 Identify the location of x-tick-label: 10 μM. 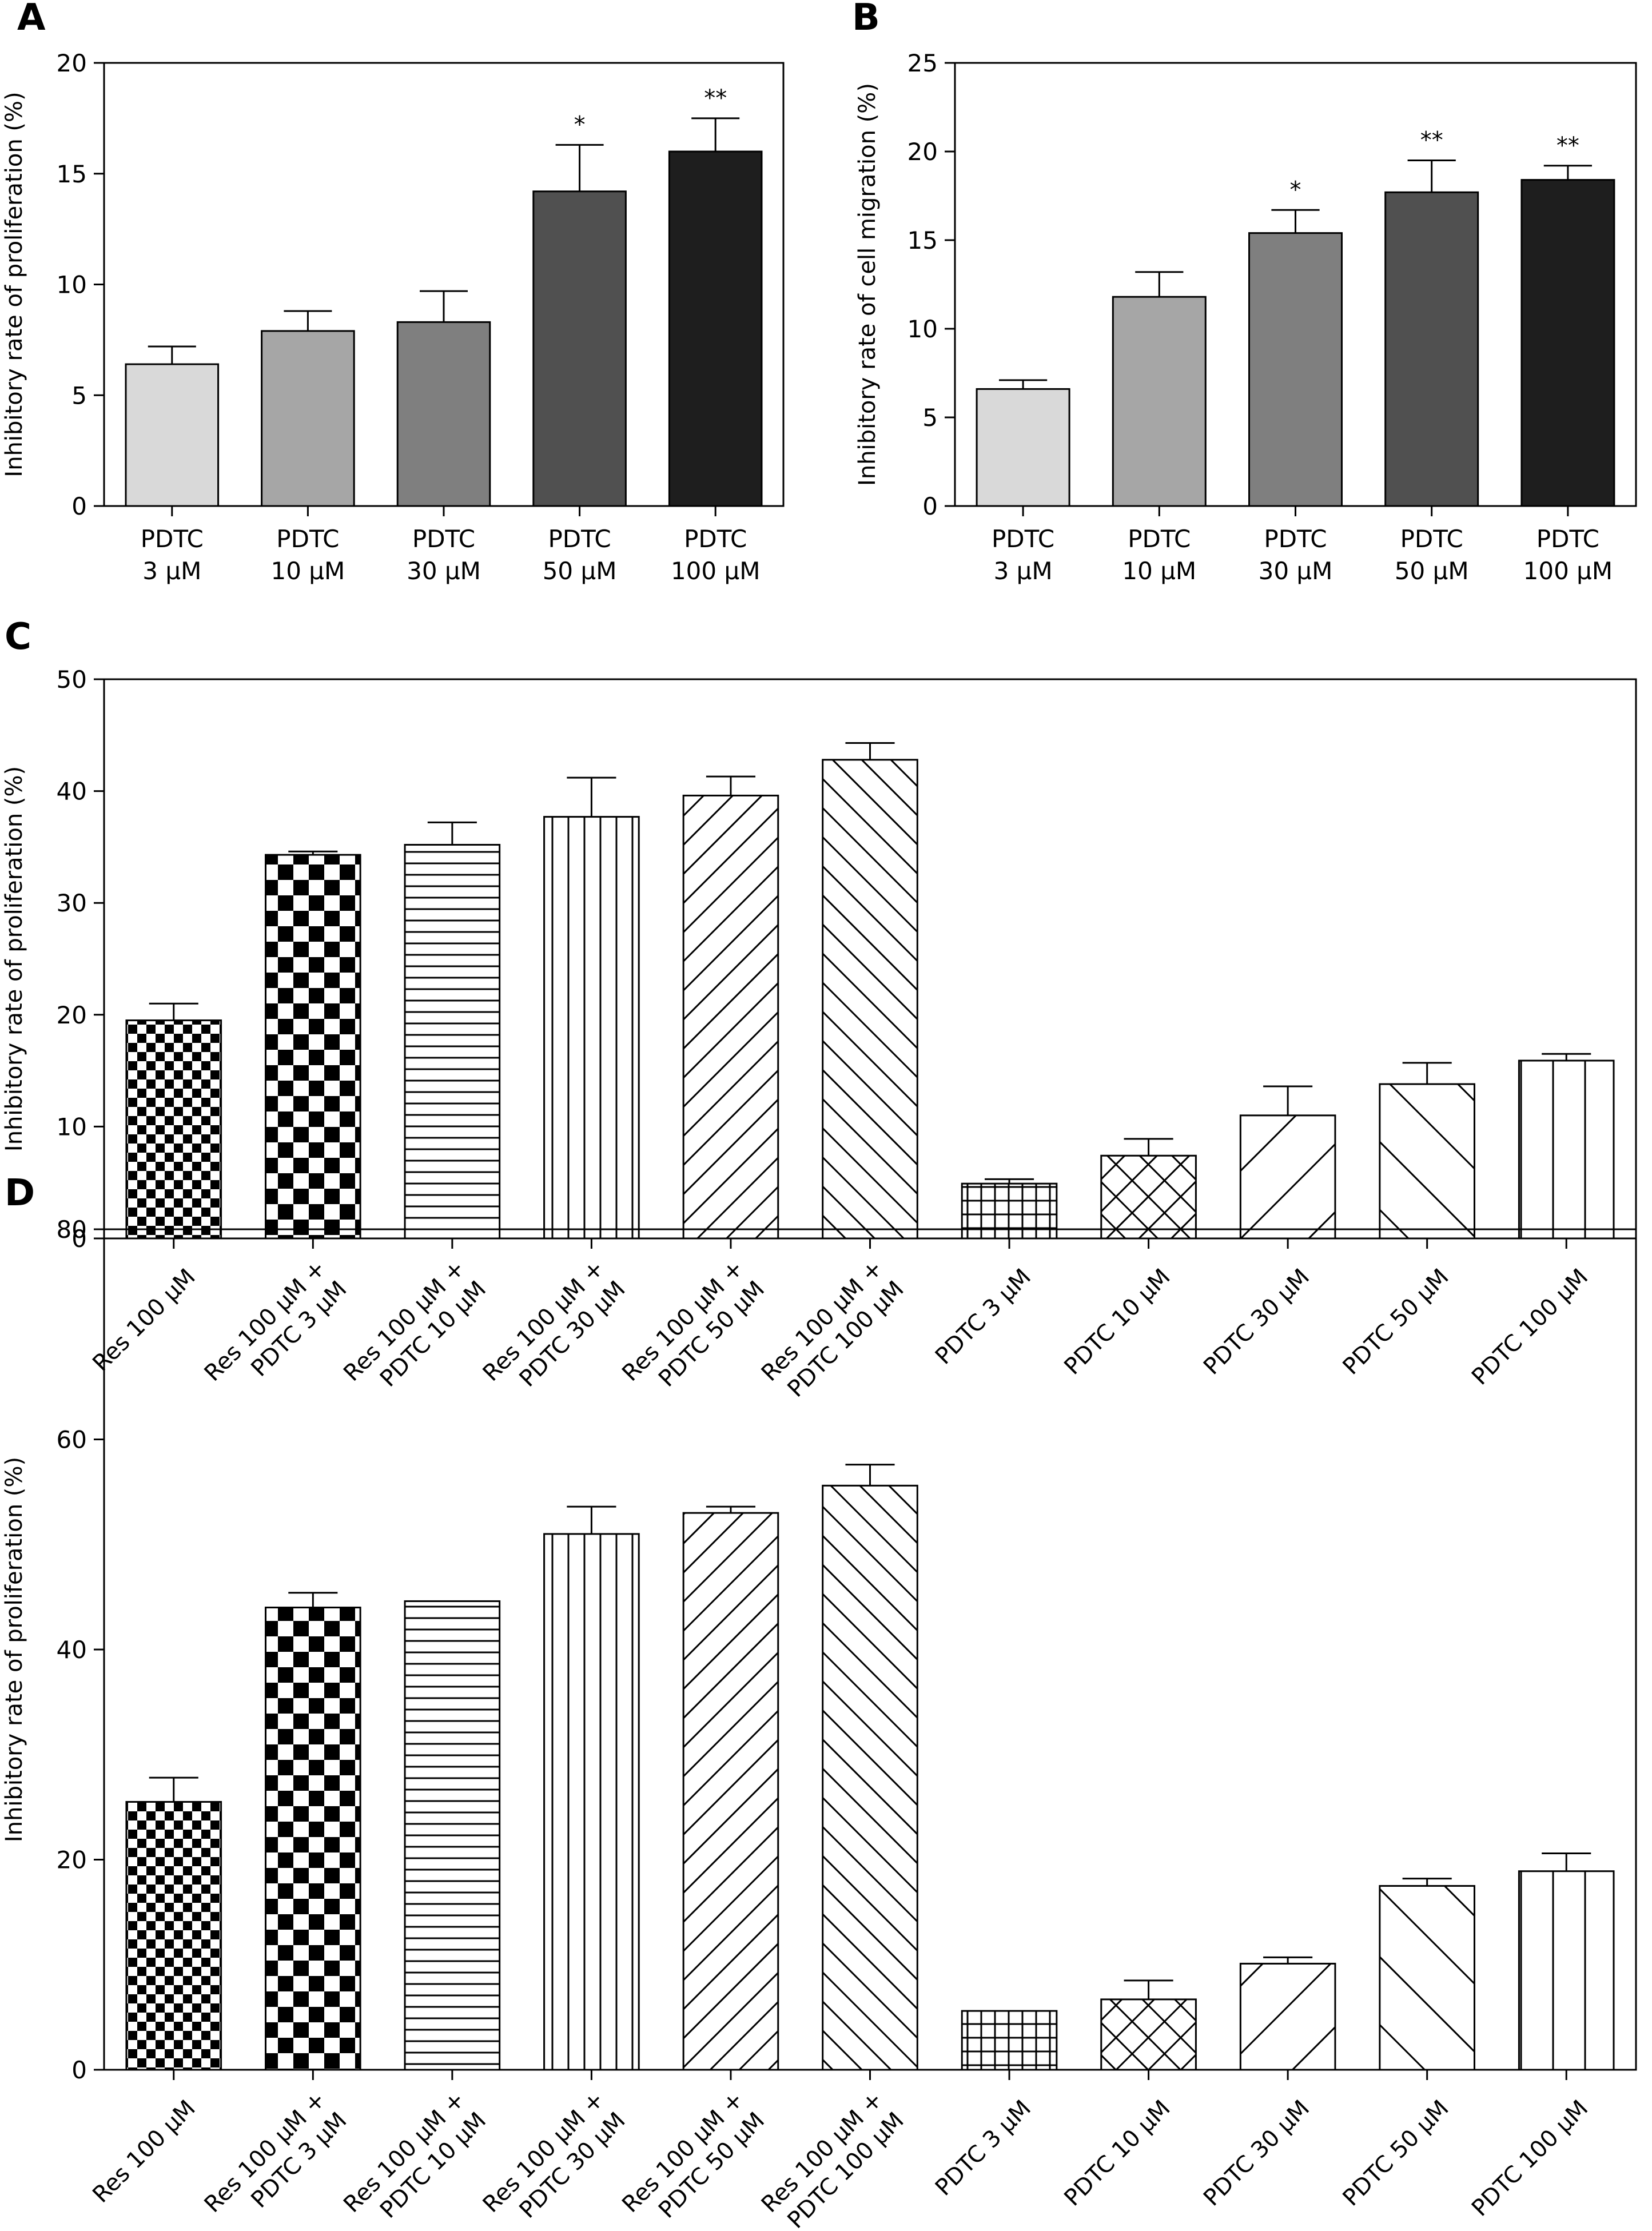
(308, 571).